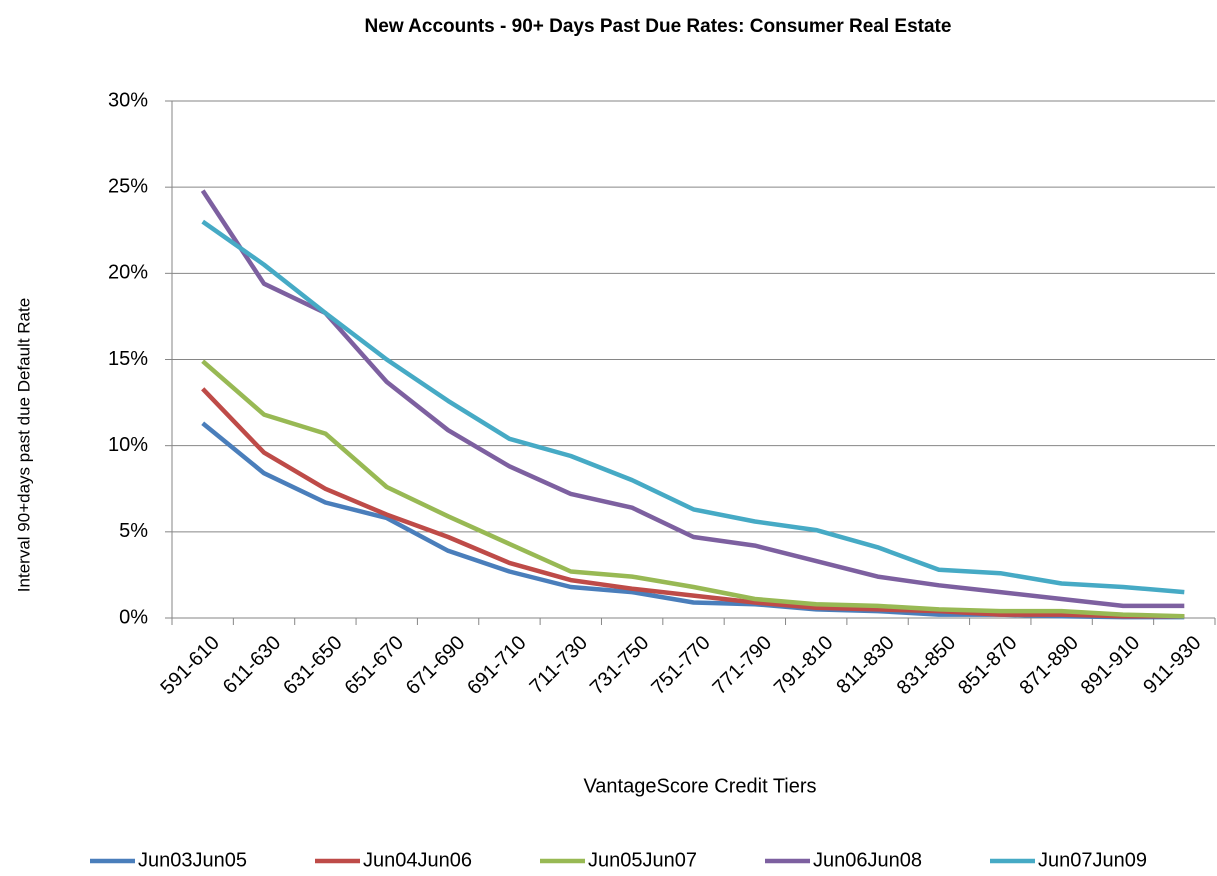 The height and width of the screenshot is (876, 1217). What do you see at coordinates (619, 665) in the screenshot?
I see `x-tick-label: 731-750` at bounding box center [619, 665].